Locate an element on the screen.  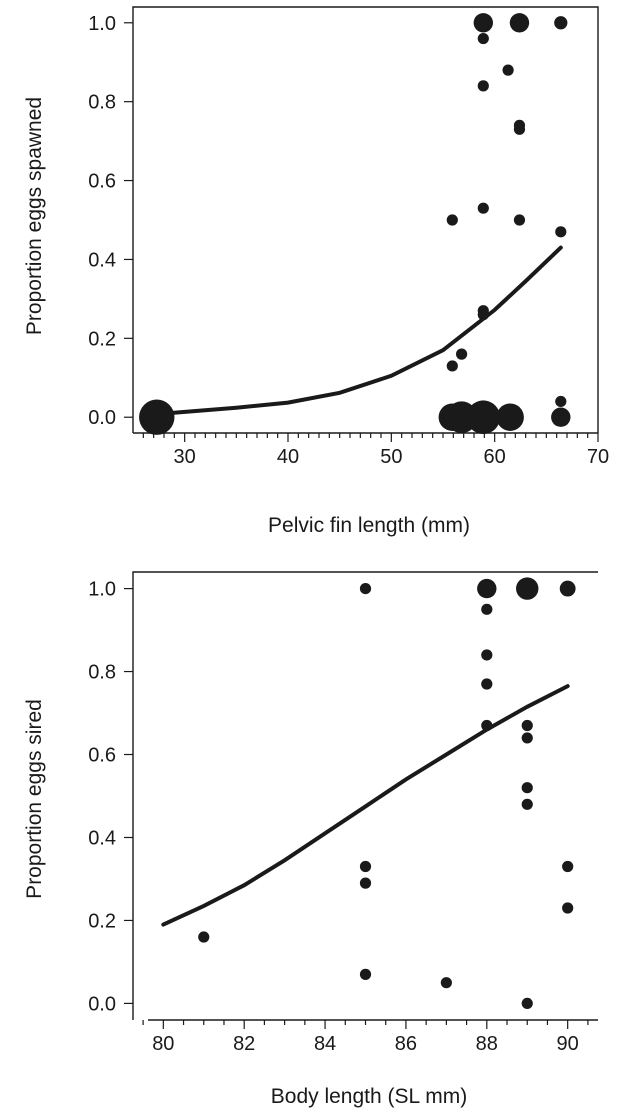
x-tick-label: 60 is located at coordinates (495, 457).